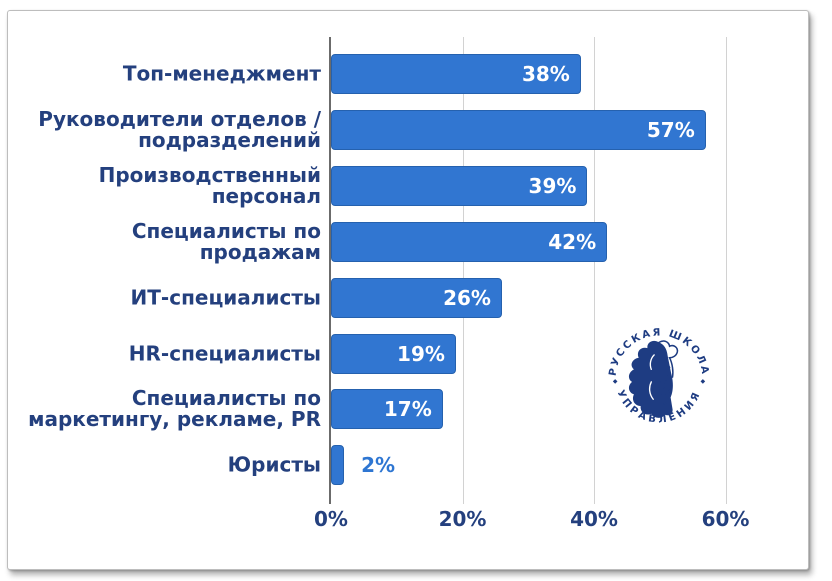 The image size is (832, 581). What do you see at coordinates (615, 381) in the screenshot?
I see `logo-left-diamond-icon` at bounding box center [615, 381].